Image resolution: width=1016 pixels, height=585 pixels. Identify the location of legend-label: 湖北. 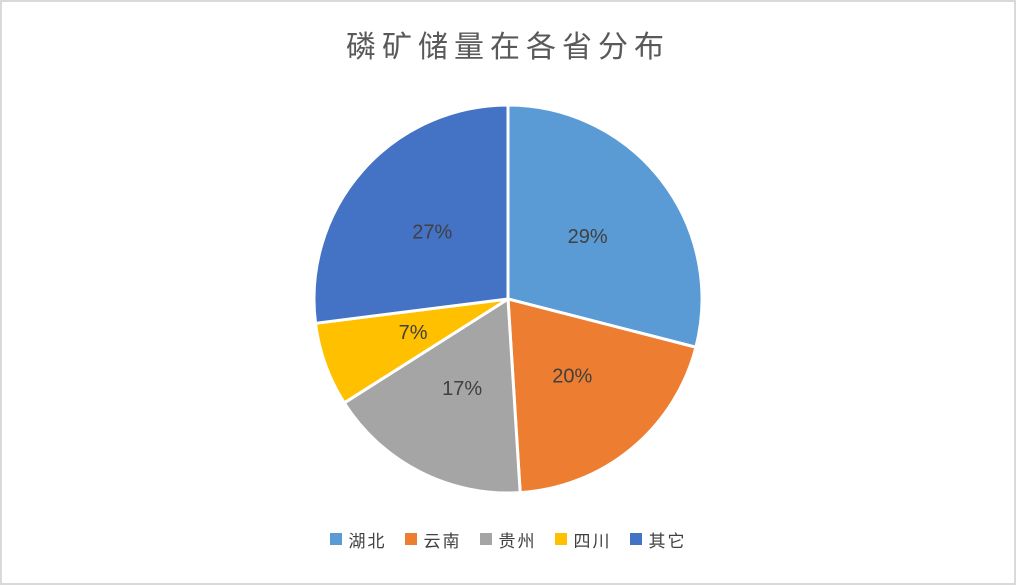
(367, 541).